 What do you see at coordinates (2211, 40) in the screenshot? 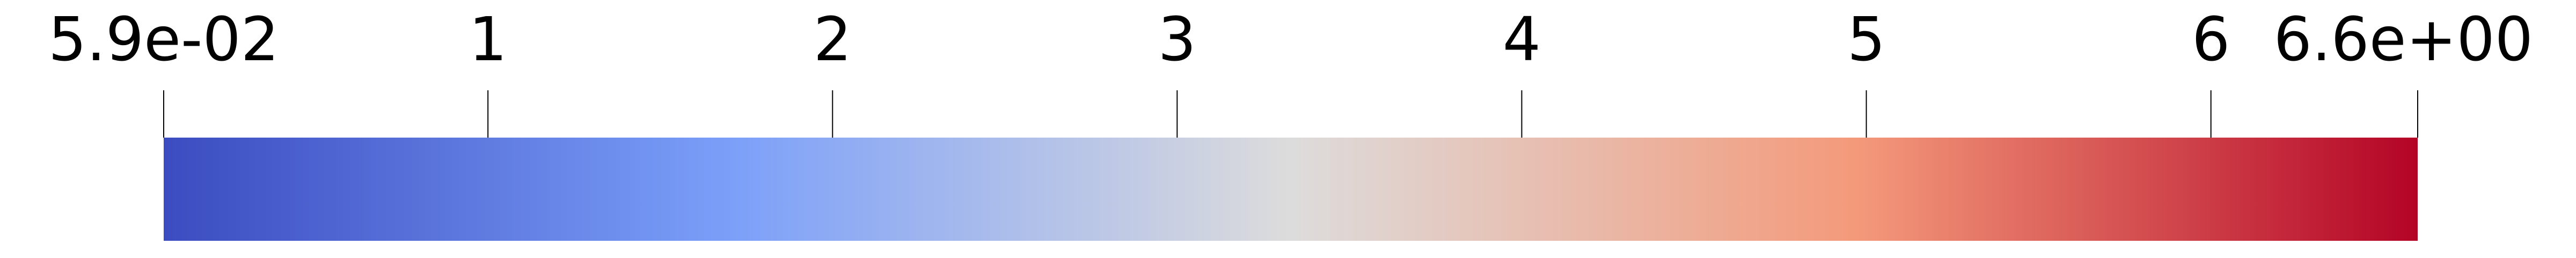
I see `tick-label: 6` at bounding box center [2211, 40].